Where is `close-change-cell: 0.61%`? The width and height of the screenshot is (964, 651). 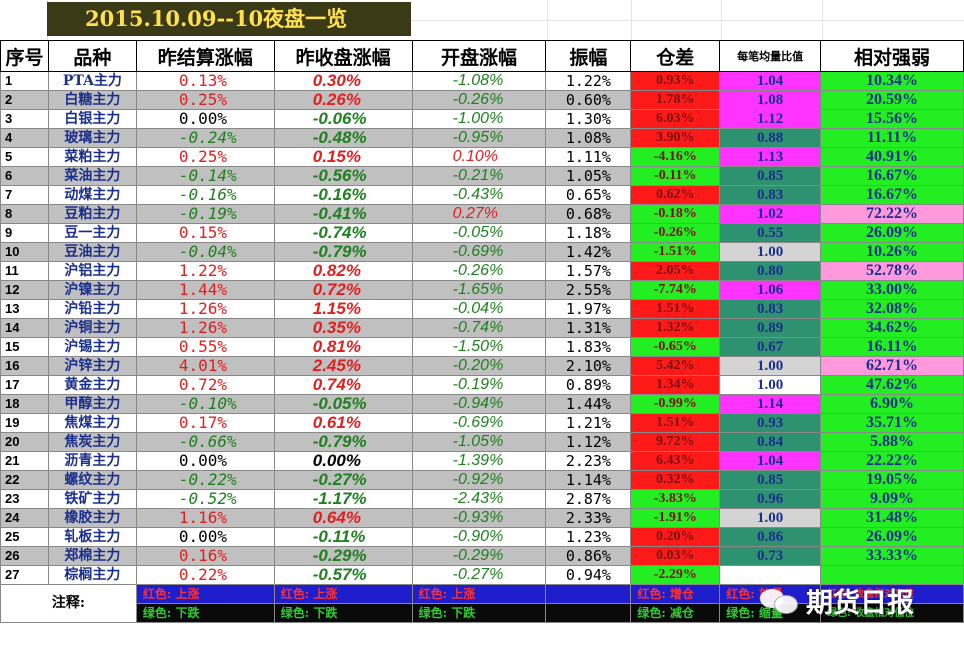
close-change-cell: 0.61% is located at coordinates (343, 423).